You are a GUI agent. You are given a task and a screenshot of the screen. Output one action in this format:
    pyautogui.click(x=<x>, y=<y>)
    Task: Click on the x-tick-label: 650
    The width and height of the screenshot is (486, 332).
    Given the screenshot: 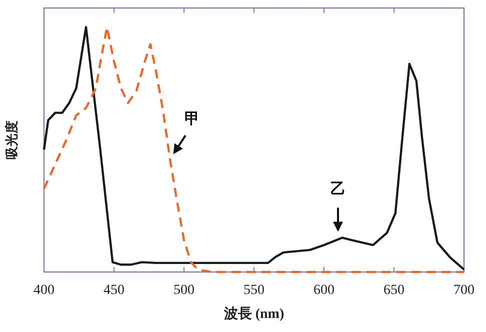 What is the action you would take?
    pyautogui.click(x=394, y=290)
    